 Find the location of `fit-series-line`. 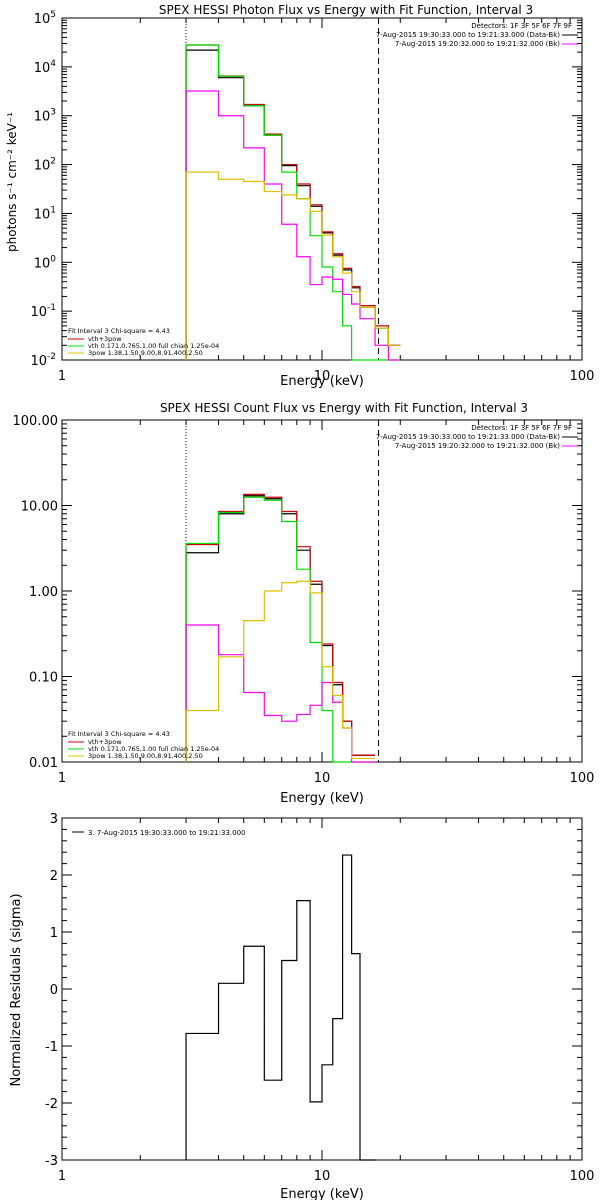

fit-series-line is located at coordinates (280, 627).